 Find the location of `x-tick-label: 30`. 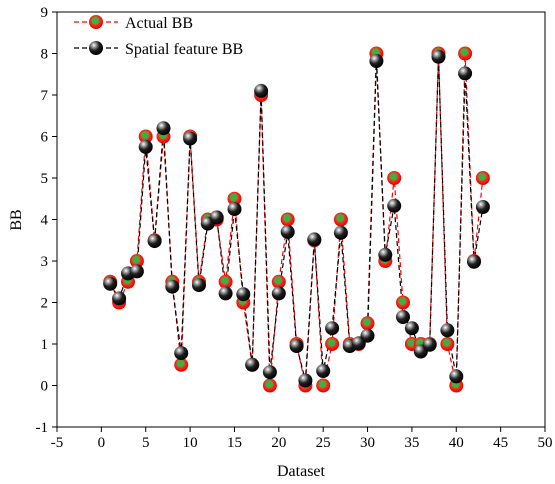

x-tick-label: 30 is located at coordinates (367, 443).